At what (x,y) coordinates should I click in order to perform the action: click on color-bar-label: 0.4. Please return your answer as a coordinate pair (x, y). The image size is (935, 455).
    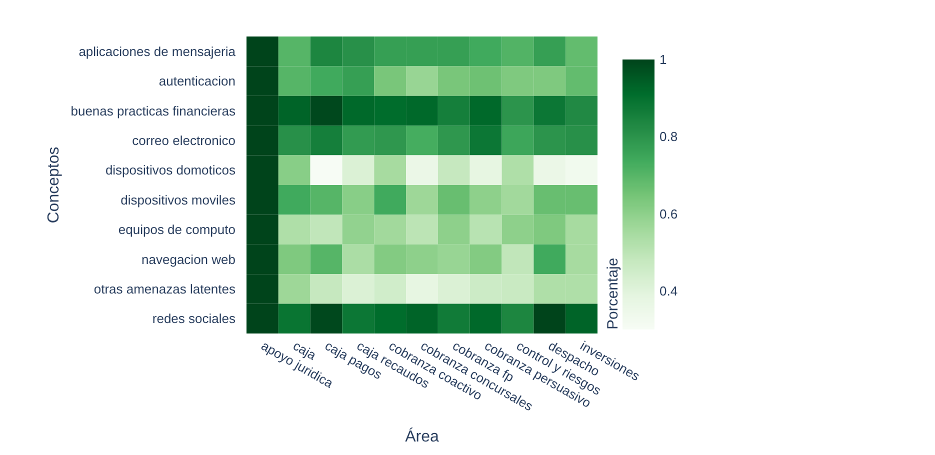
    Looking at the image, I should click on (669, 290).